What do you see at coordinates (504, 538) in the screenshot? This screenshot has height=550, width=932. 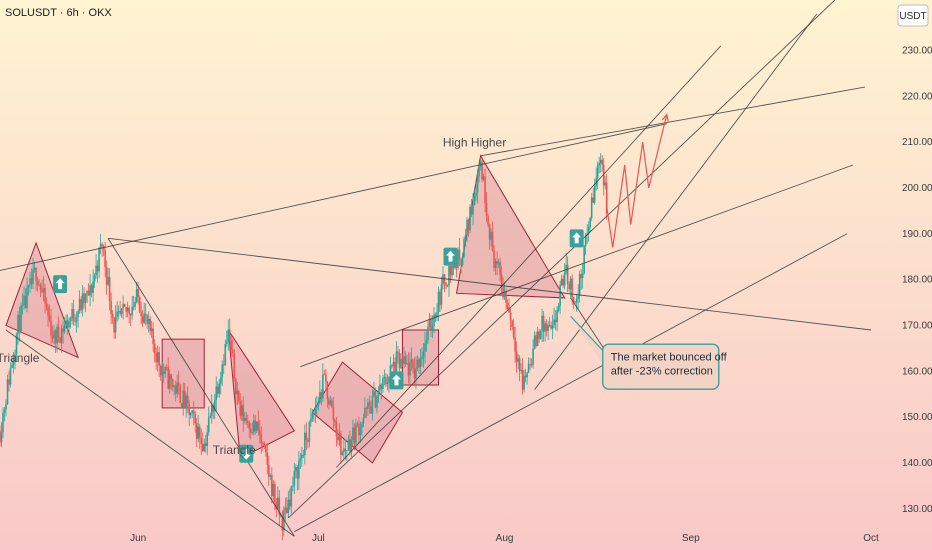 I see `time-axis: Jun Jul Aug Sep Oct` at bounding box center [504, 538].